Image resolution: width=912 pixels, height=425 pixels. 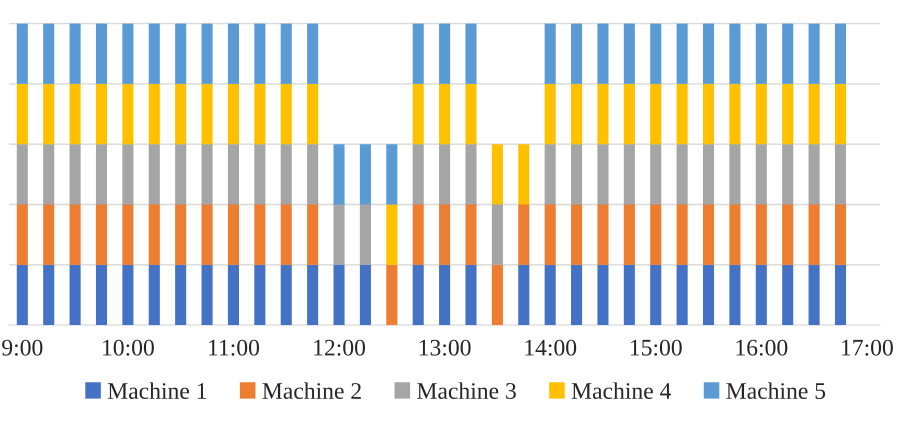 I want to click on x-tick-label: 10:00, so click(x=128, y=348).